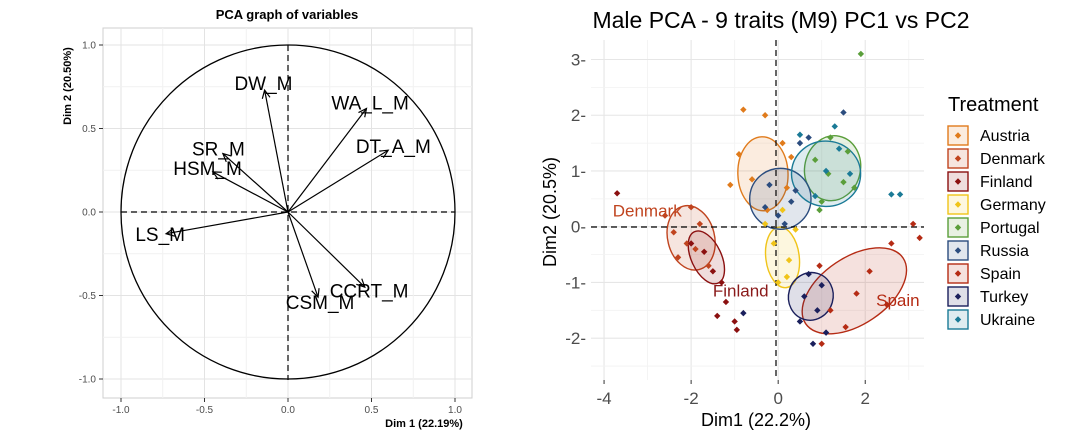 This screenshot has height=437, width=1067. I want to click on right-y-tick-label: -1-, so click(575, 282).